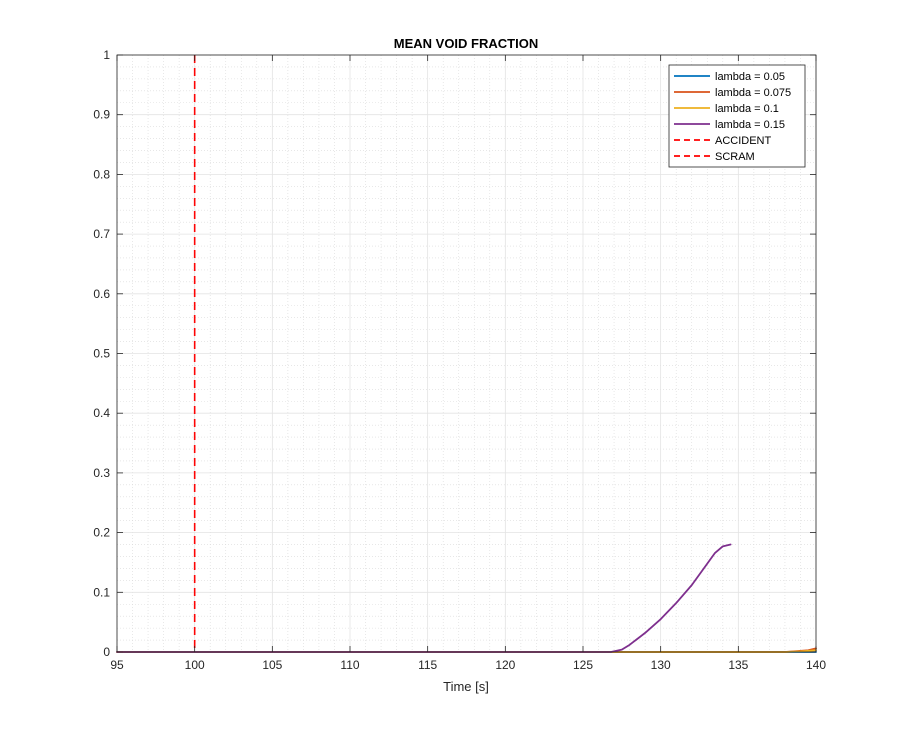 This screenshot has width=900, height=732. I want to click on x-axis-label: Time [s], so click(466, 686).